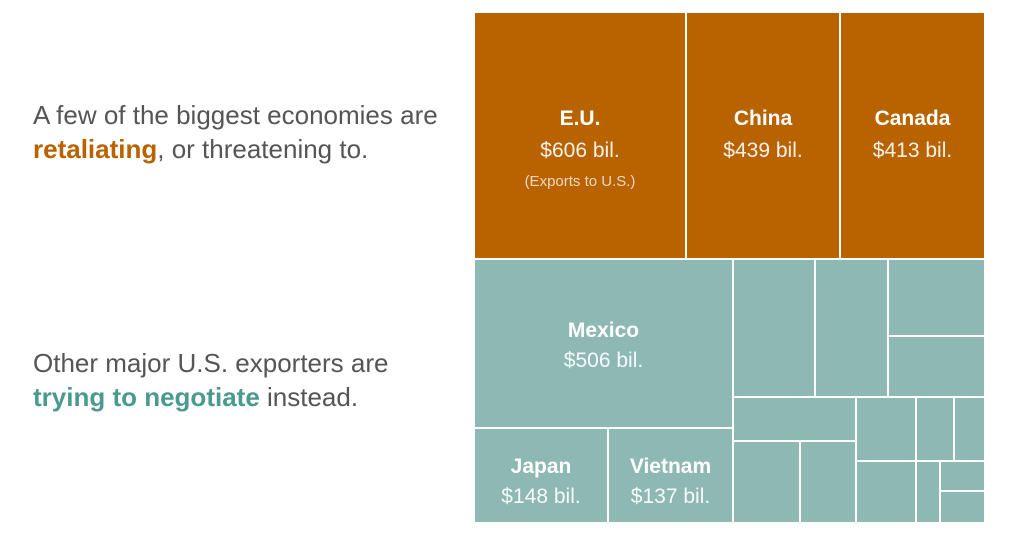 The width and height of the screenshot is (1024, 535). What do you see at coordinates (670, 496) in the screenshot?
I see `tile-value-vietnam: $137 bil.` at bounding box center [670, 496].